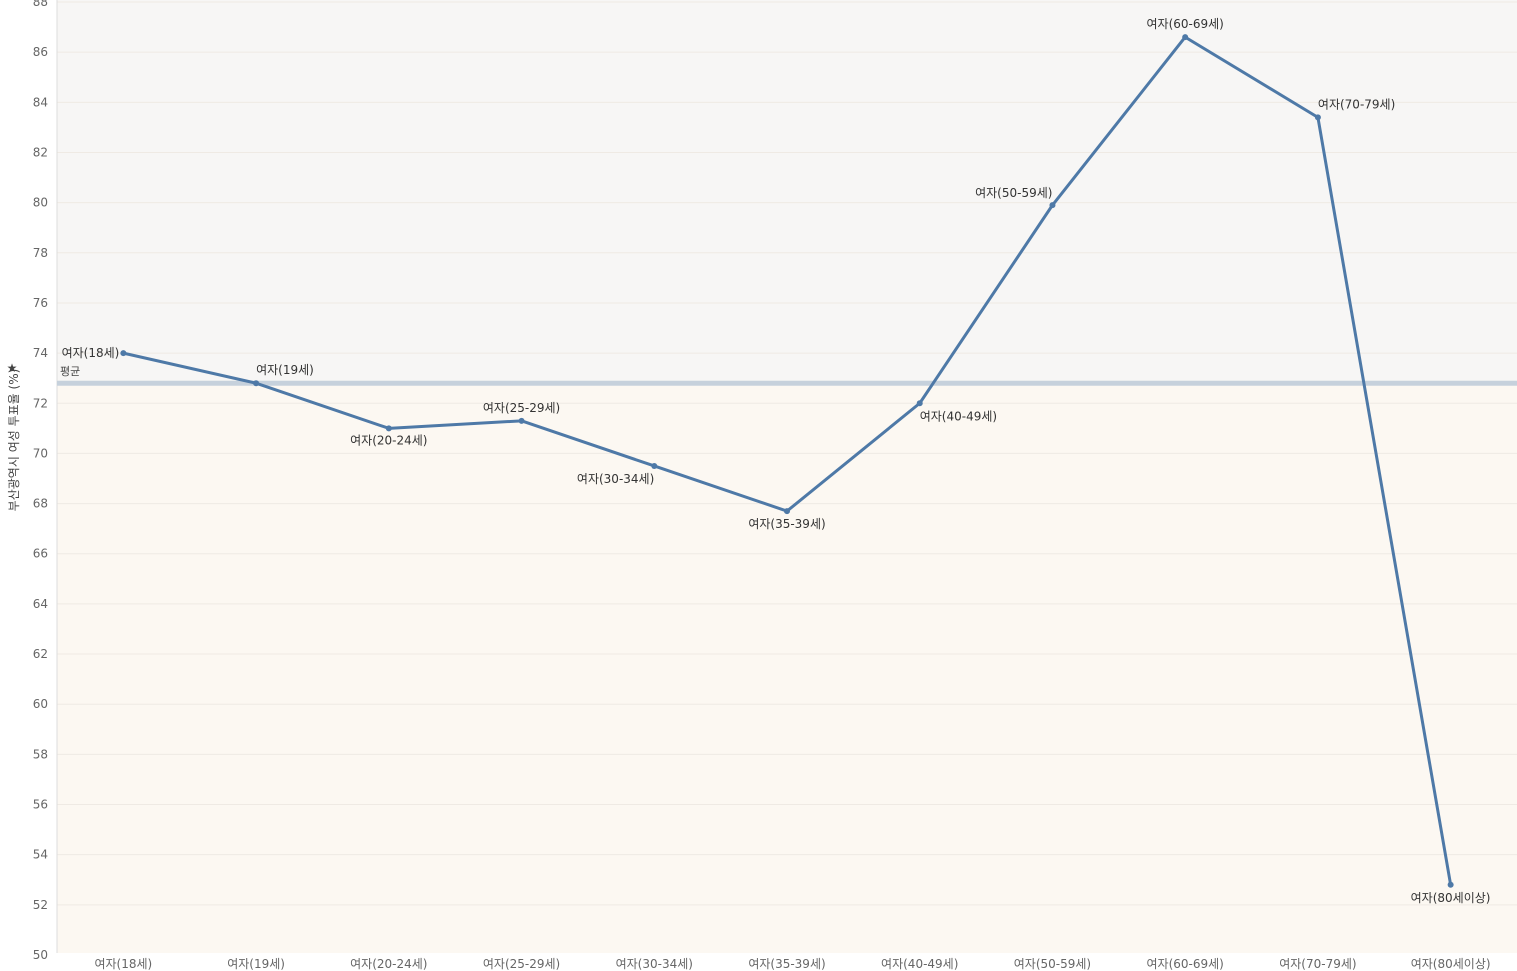  Describe the element at coordinates (91, 353) in the screenshot. I see `data-label: 여자(18세)` at that location.